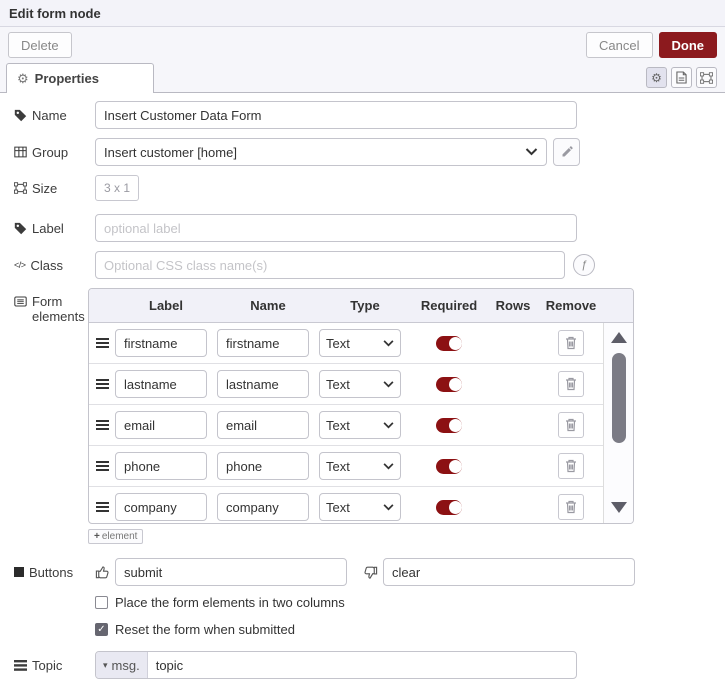 The height and width of the screenshot is (696, 725). Describe the element at coordinates (370, 572) in the screenshot. I see `thumbs-down-icon` at that location.